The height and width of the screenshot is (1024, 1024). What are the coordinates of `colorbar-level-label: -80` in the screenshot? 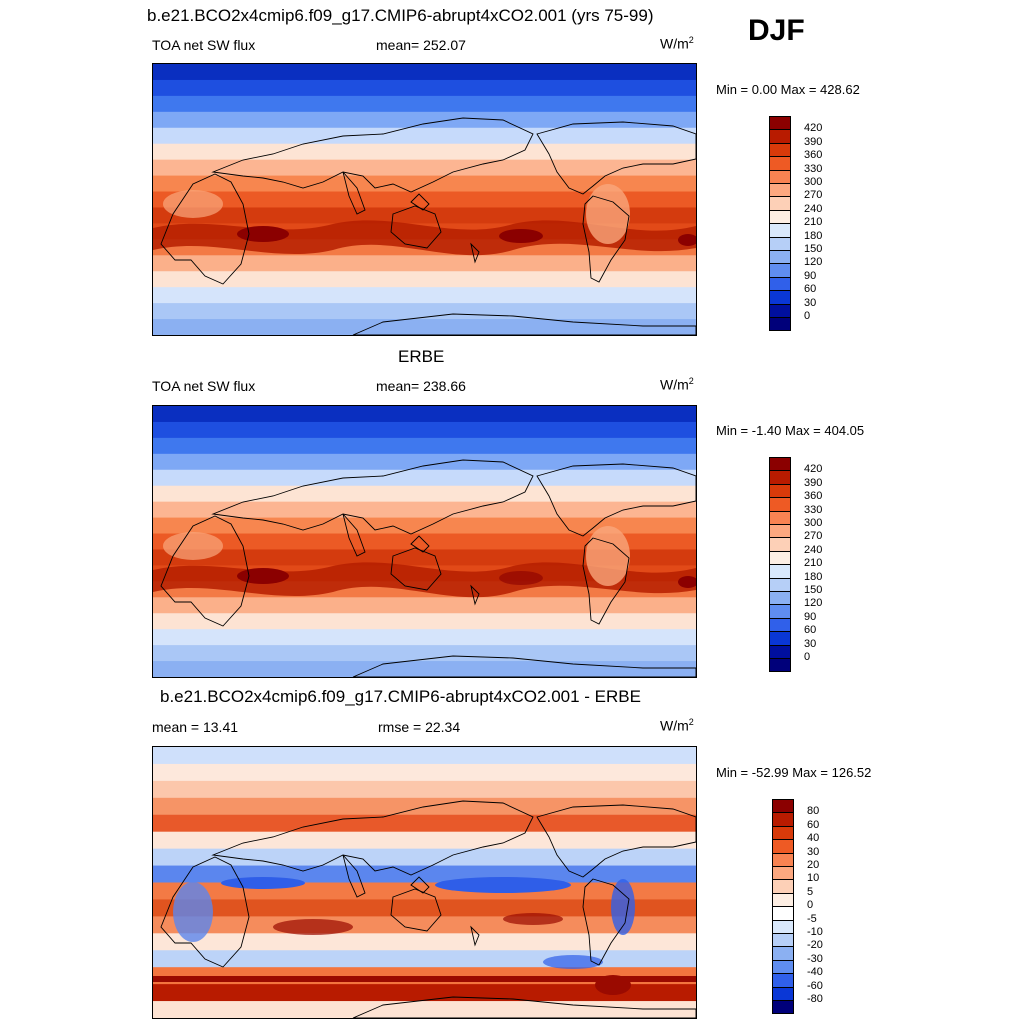 It's located at (815, 999).